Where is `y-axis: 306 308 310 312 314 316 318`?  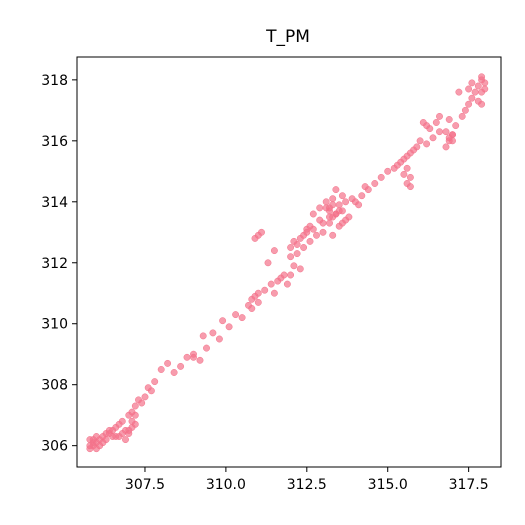 y-axis: 306 308 310 312 314 316 318 is located at coordinates (59, 264).